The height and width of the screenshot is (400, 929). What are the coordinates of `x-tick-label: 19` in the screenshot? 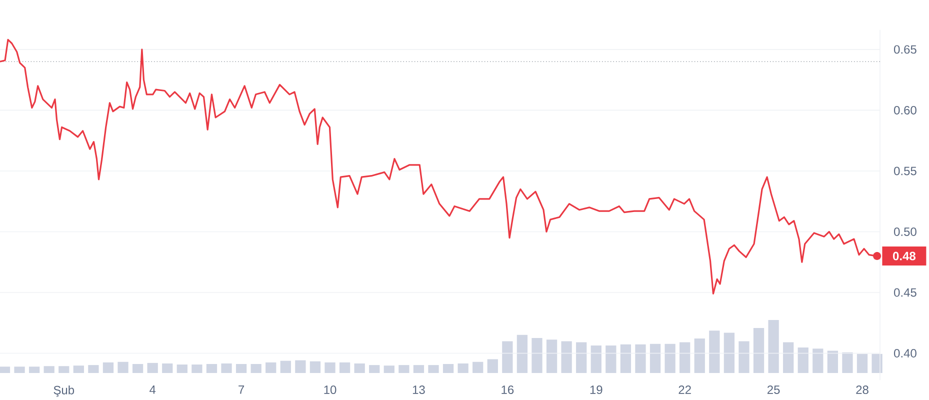 It's located at (596, 390).